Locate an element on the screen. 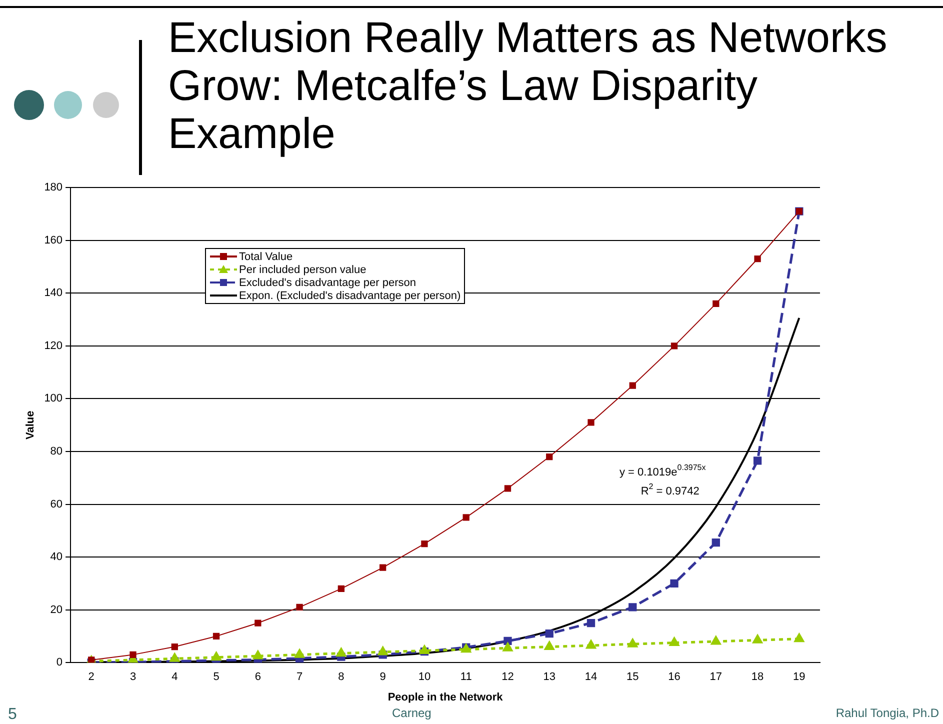 This screenshot has height=724, width=943. y-tick-label: 100 is located at coordinates (53, 398).